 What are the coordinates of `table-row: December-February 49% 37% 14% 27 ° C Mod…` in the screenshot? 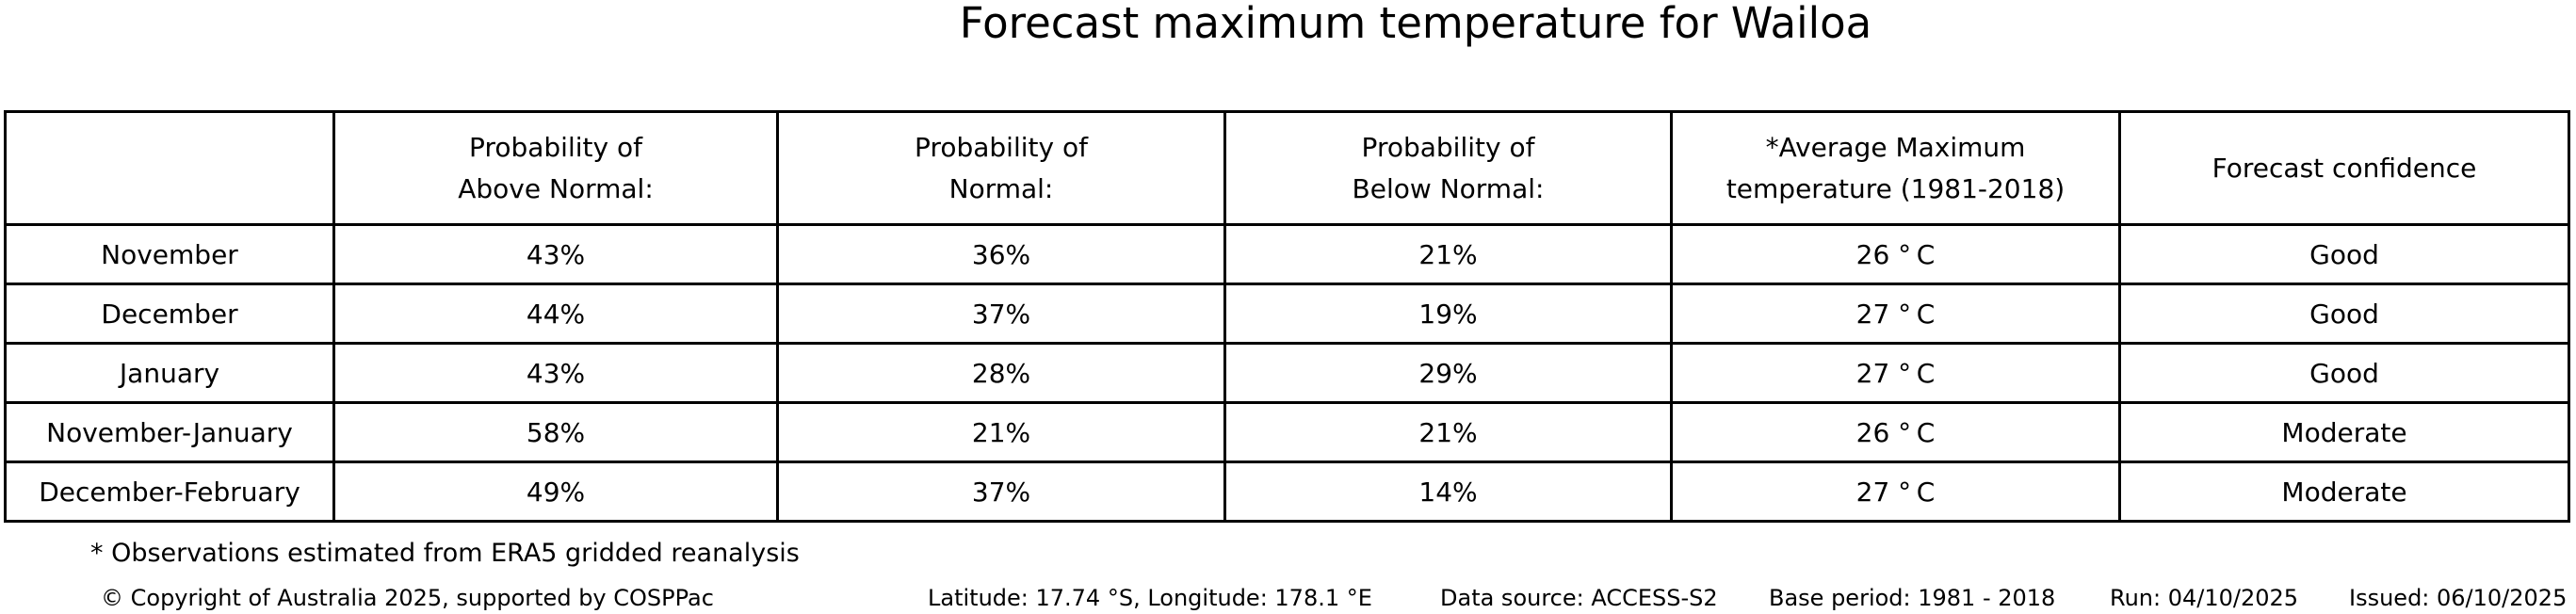 It's located at (1287, 492).